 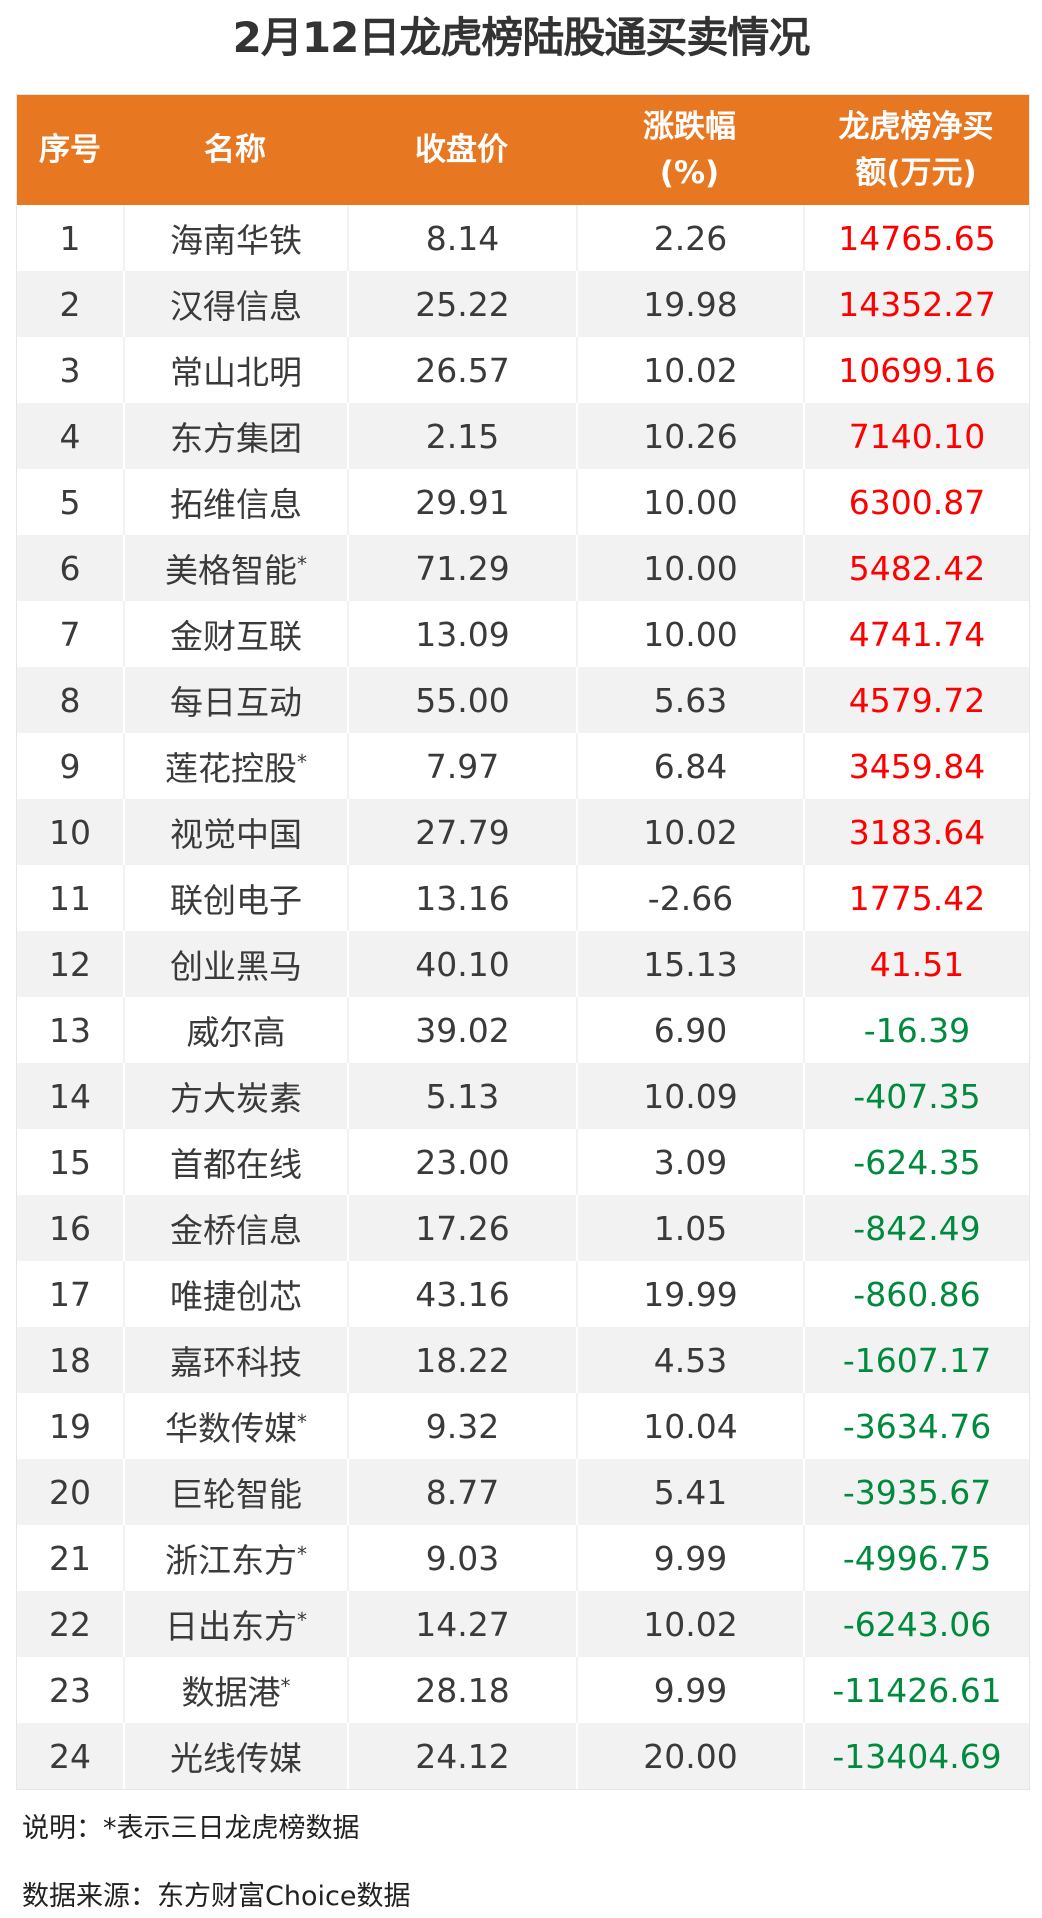 I want to click on table-row: 22 日出东方 * 14.27 10.02 -6243.06, so click(x=523, y=1624).